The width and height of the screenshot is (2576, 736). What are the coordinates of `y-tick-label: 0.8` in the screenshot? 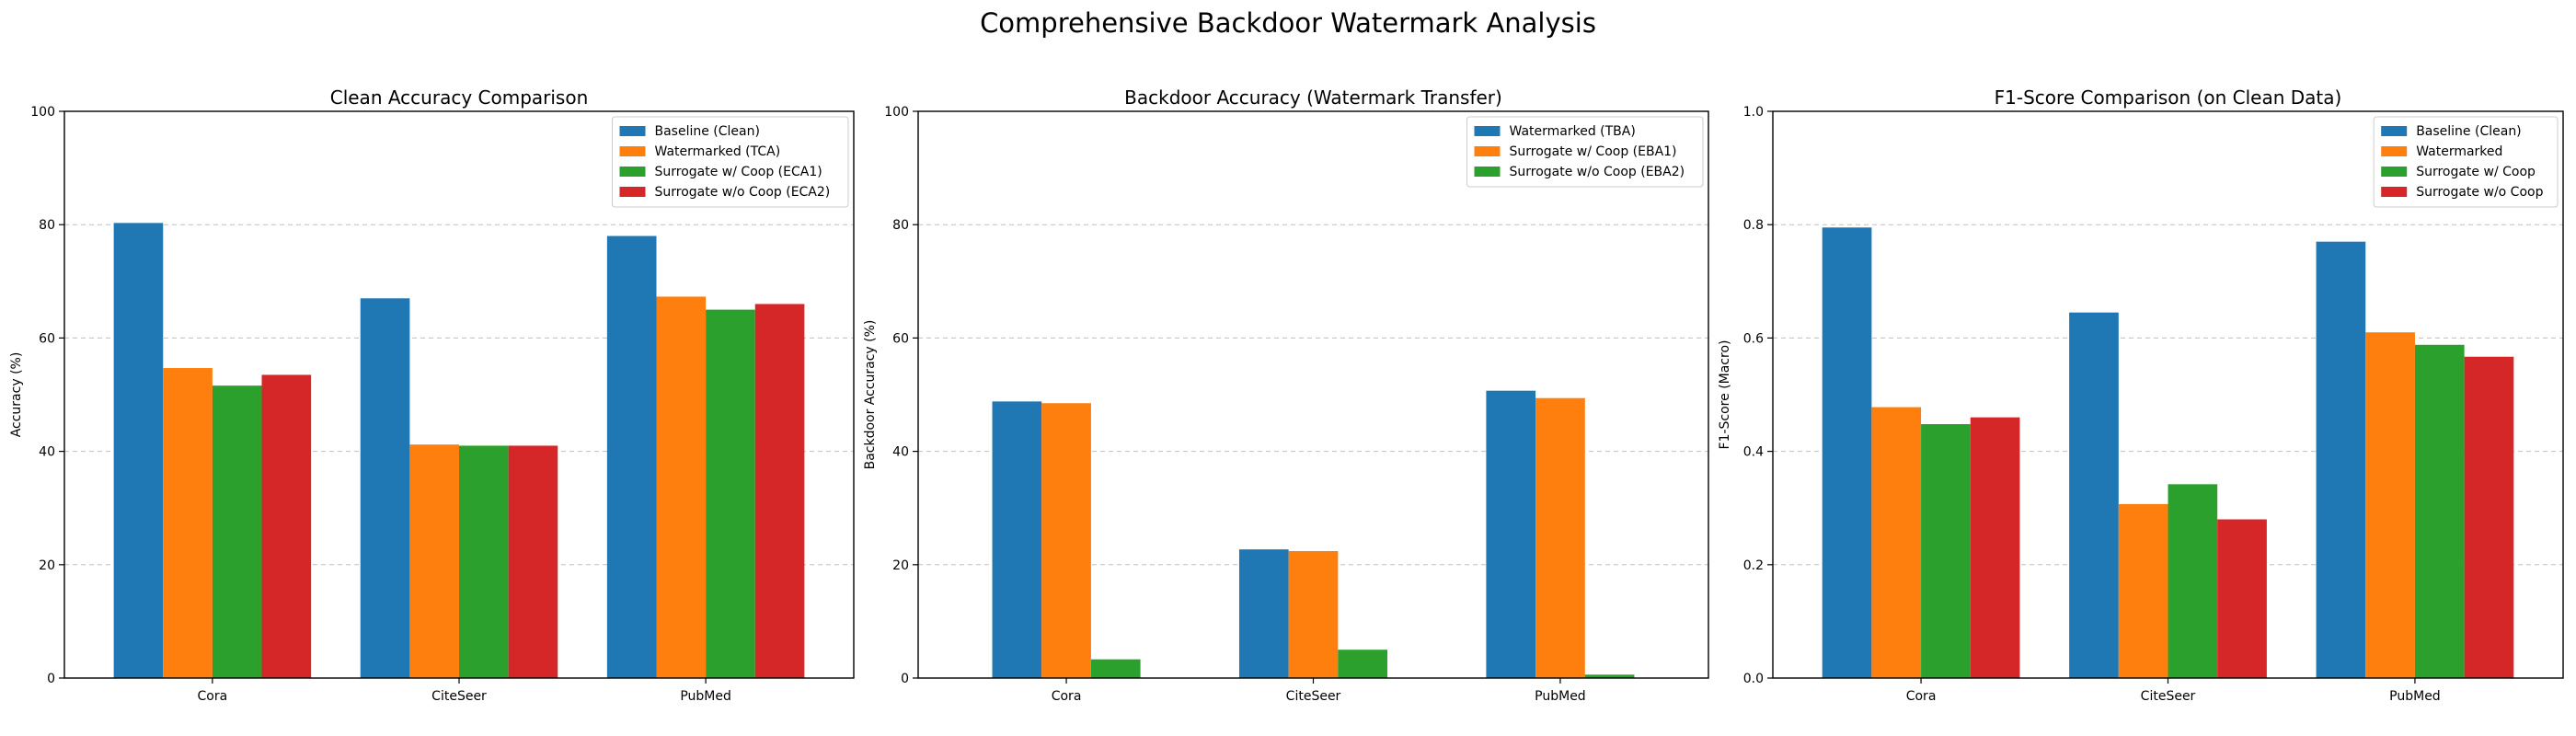 It's located at (1753, 225).